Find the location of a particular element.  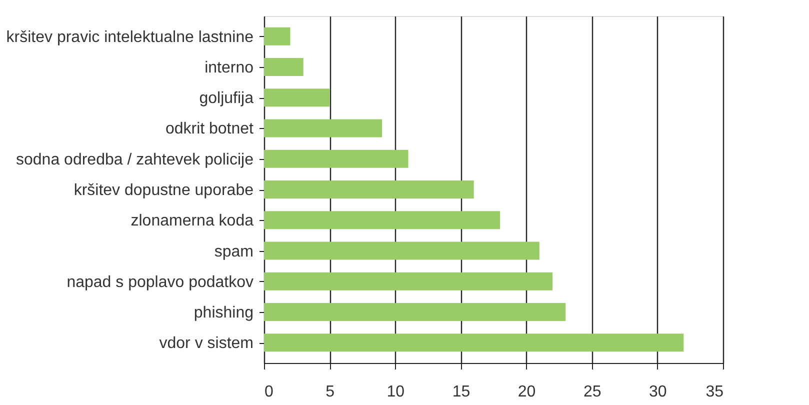

x-tick-label: 25 is located at coordinates (592, 392).